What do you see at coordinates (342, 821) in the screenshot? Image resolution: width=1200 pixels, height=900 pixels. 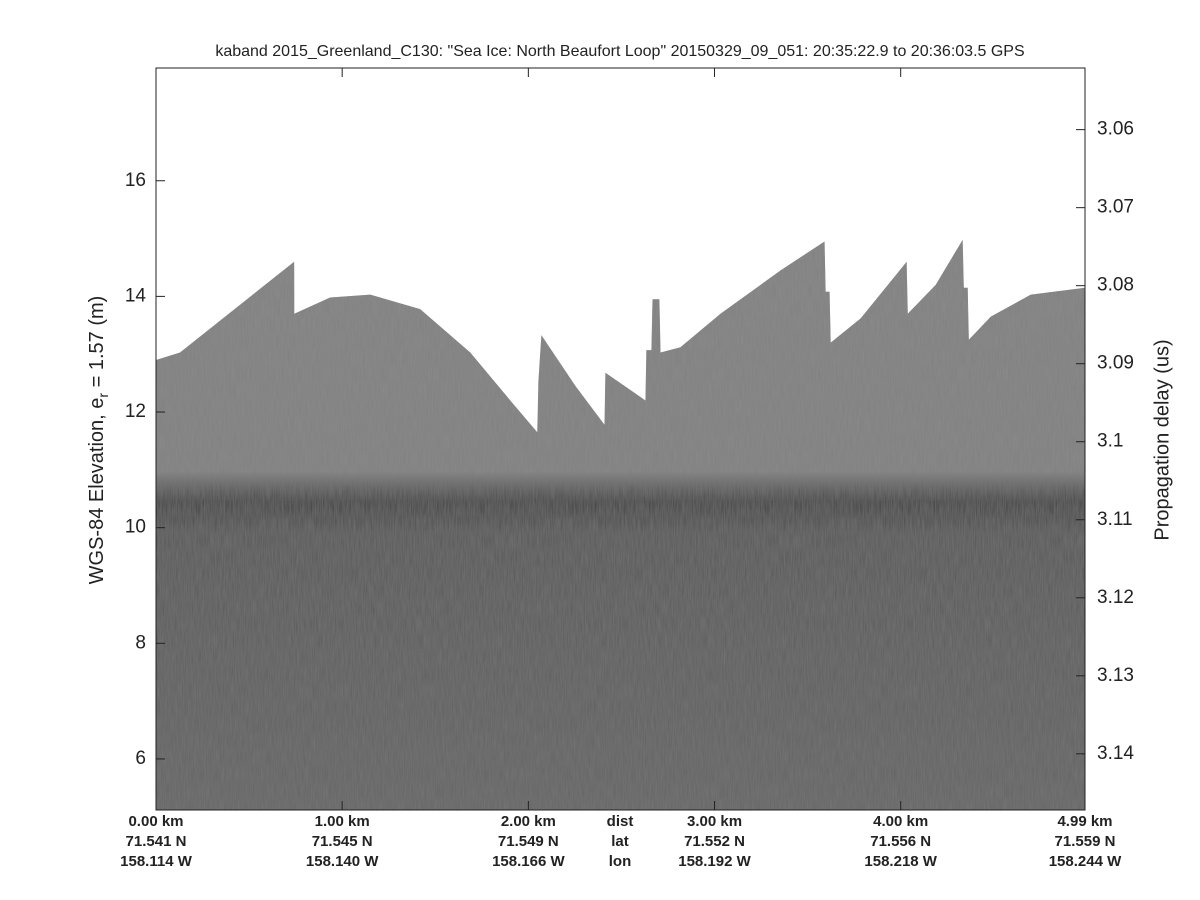 I see `x-tick-label: 1.00 km` at bounding box center [342, 821].